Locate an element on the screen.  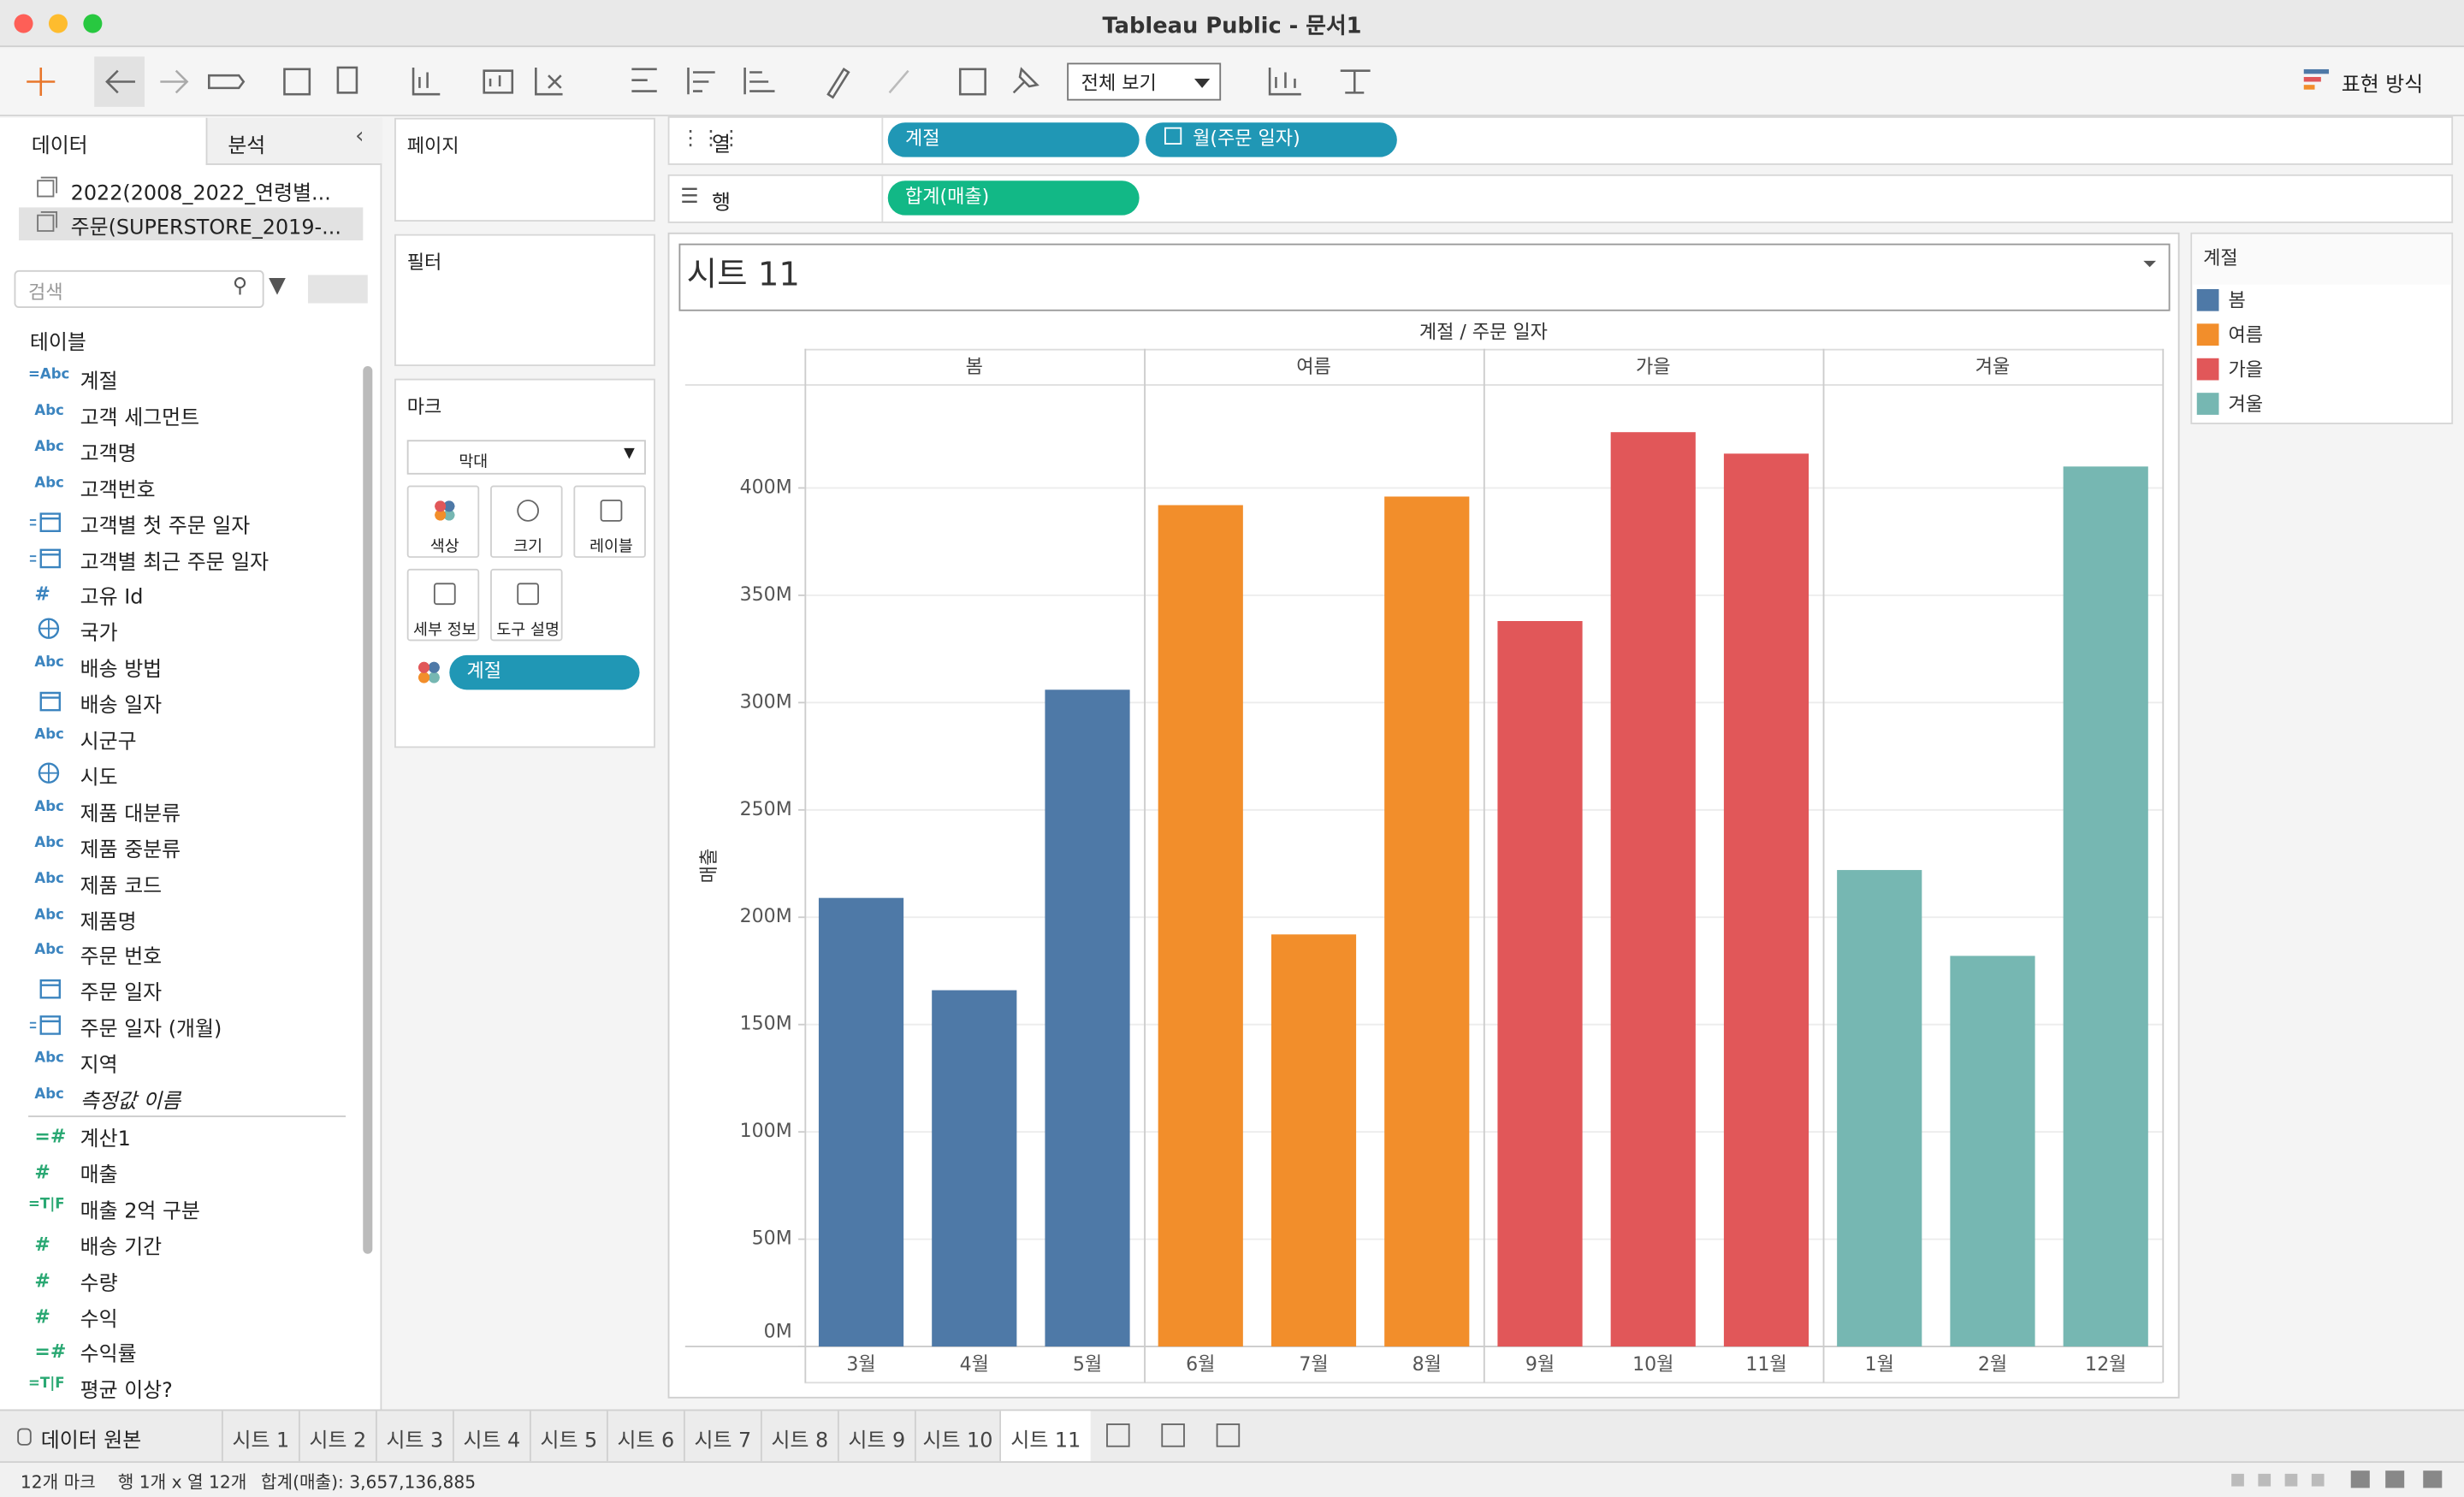
shelf-pill: 월(주문 일자) is located at coordinates (1271, 139).